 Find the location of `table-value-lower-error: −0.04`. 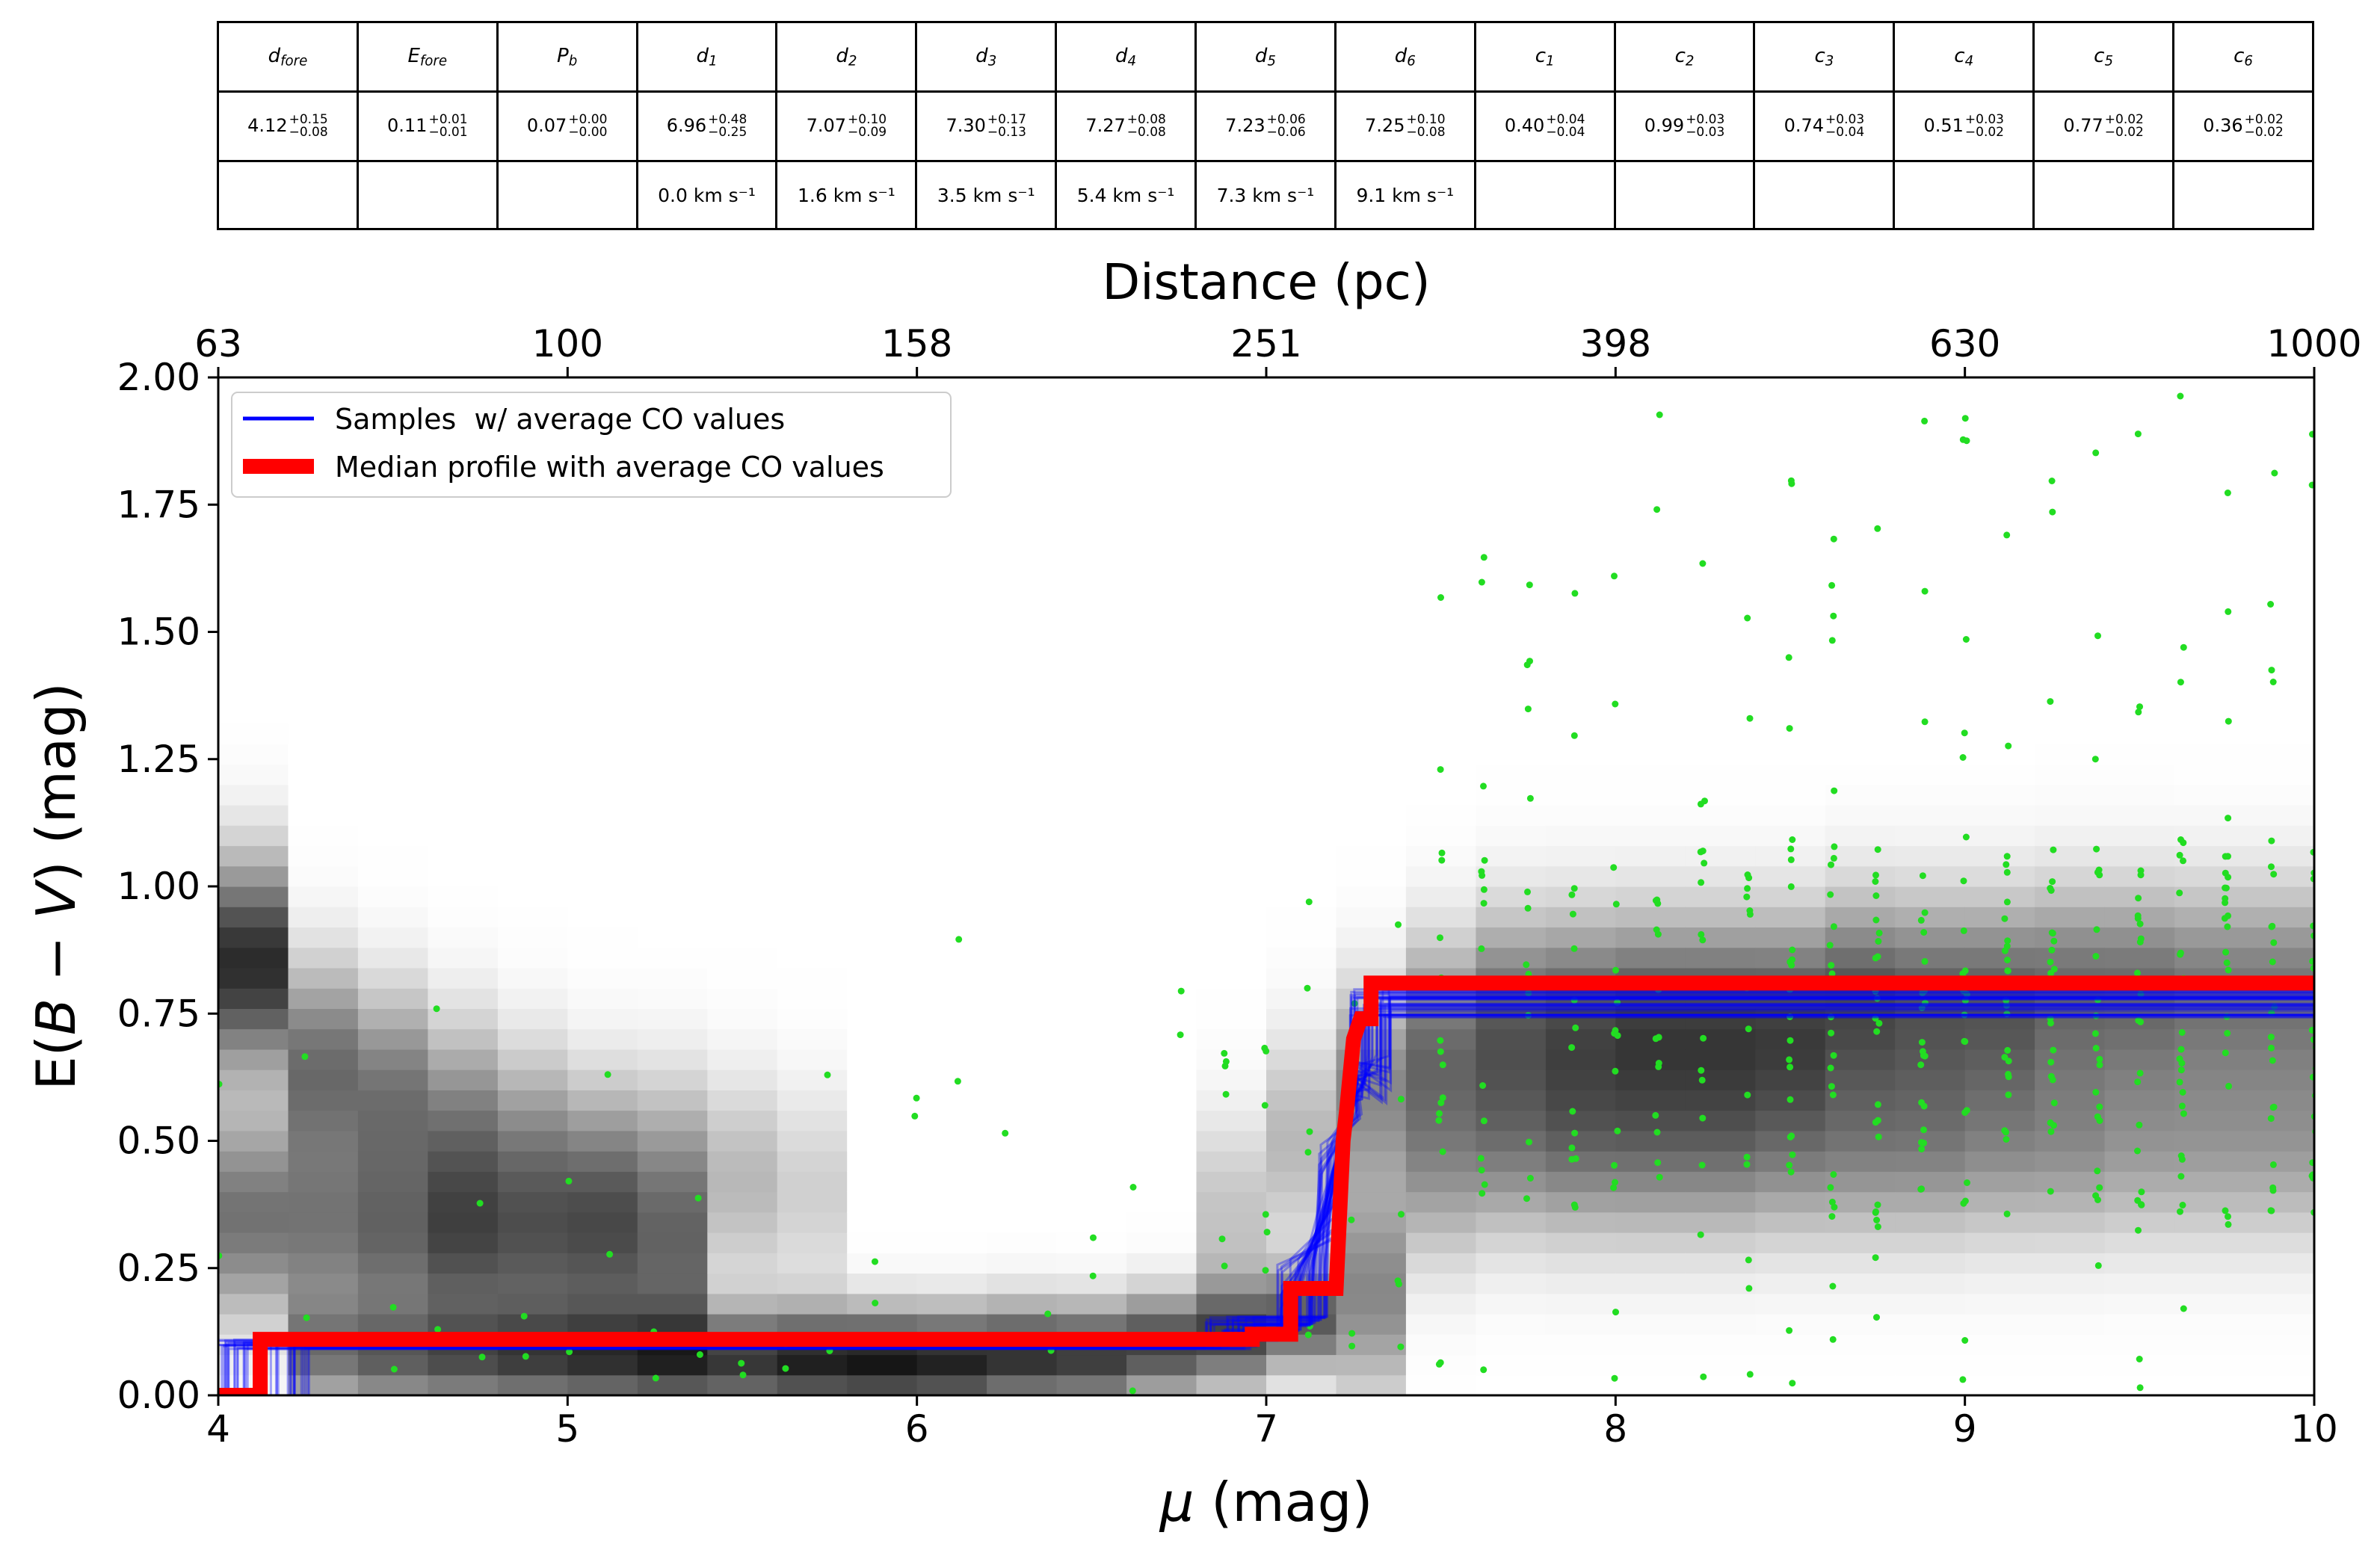

table-value-lower-error: −0.04 is located at coordinates (1565, 133).